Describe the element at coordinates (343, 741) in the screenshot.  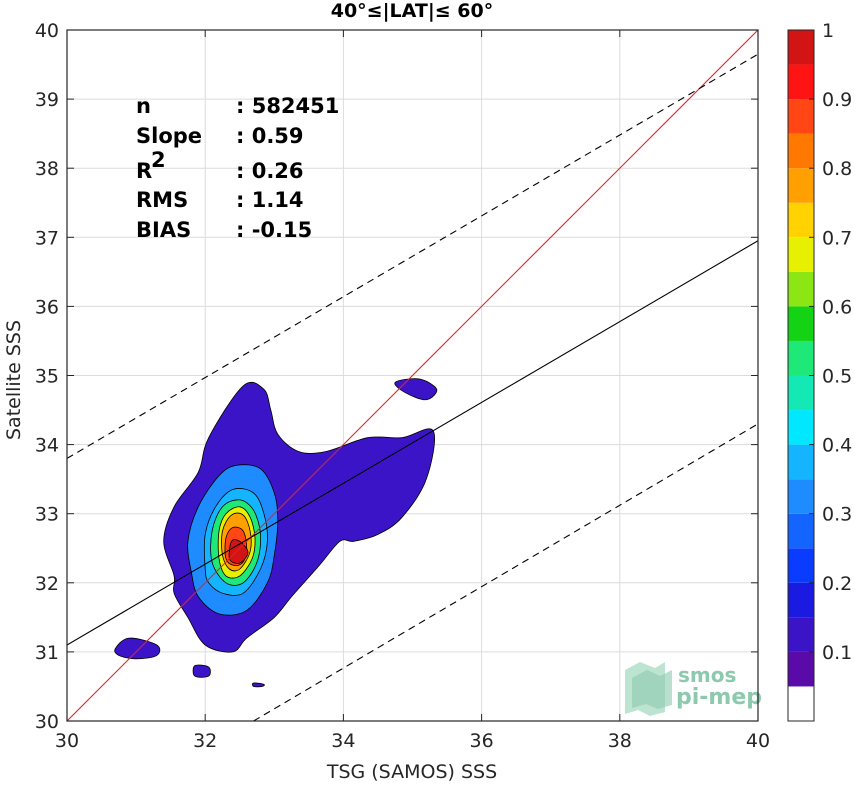
I see `x-tick-label-2: 34` at that location.